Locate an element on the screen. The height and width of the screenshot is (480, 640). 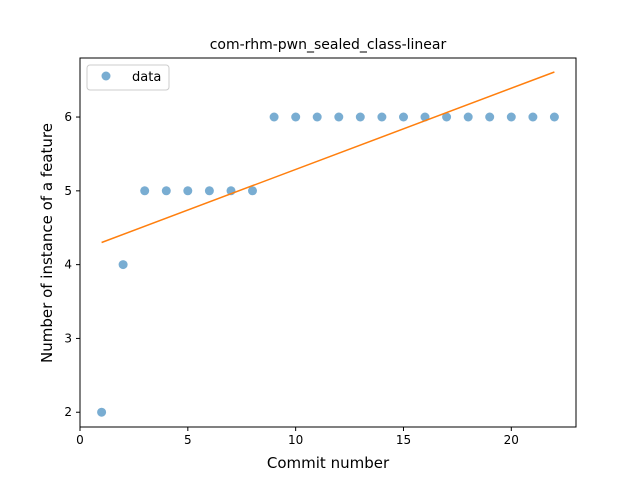
legend-marker is located at coordinates (106, 76).